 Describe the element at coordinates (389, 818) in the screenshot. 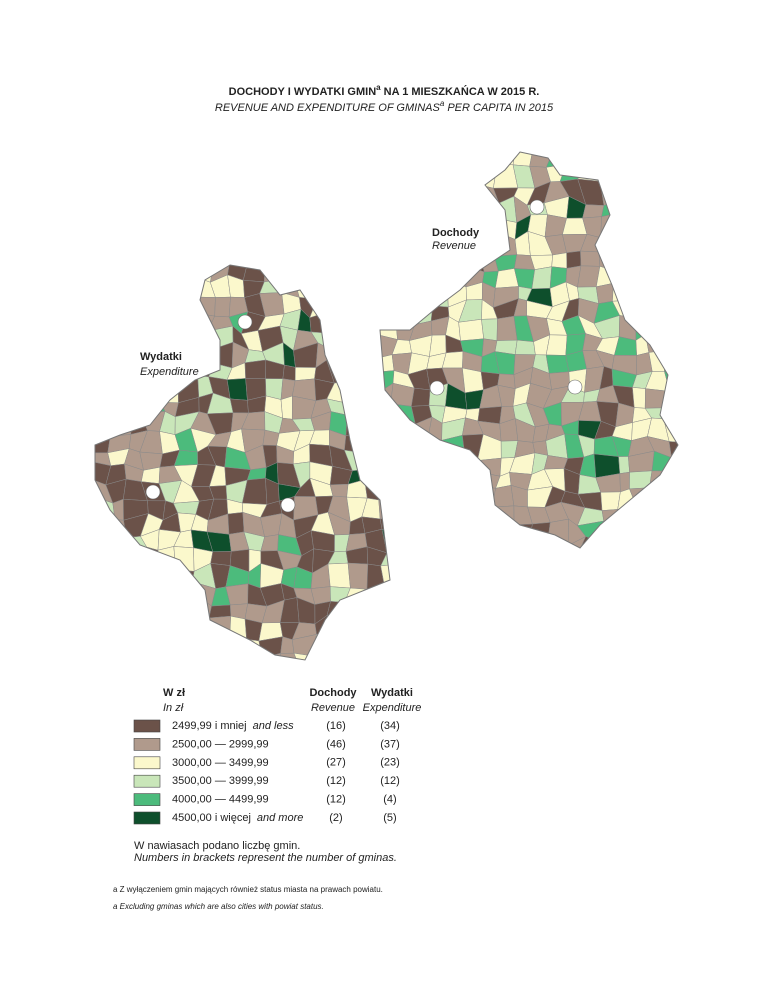

I see `expenditure-count: (5)` at that location.